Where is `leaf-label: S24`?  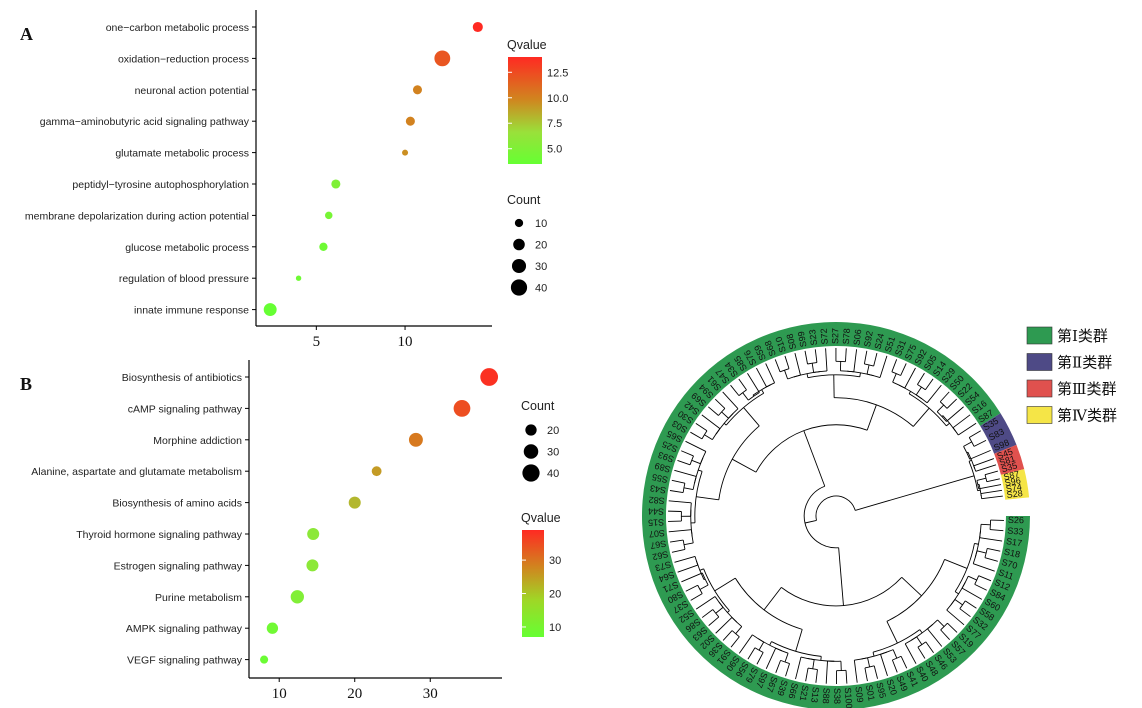 leaf-label: S24 is located at coordinates (879, 341).